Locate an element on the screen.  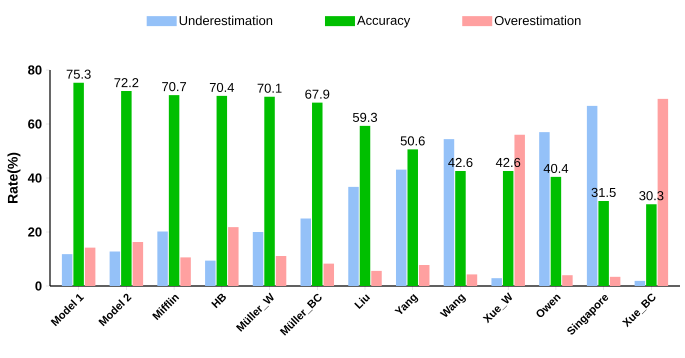
y-tick-label: 0 is located at coordinates (38, 286).